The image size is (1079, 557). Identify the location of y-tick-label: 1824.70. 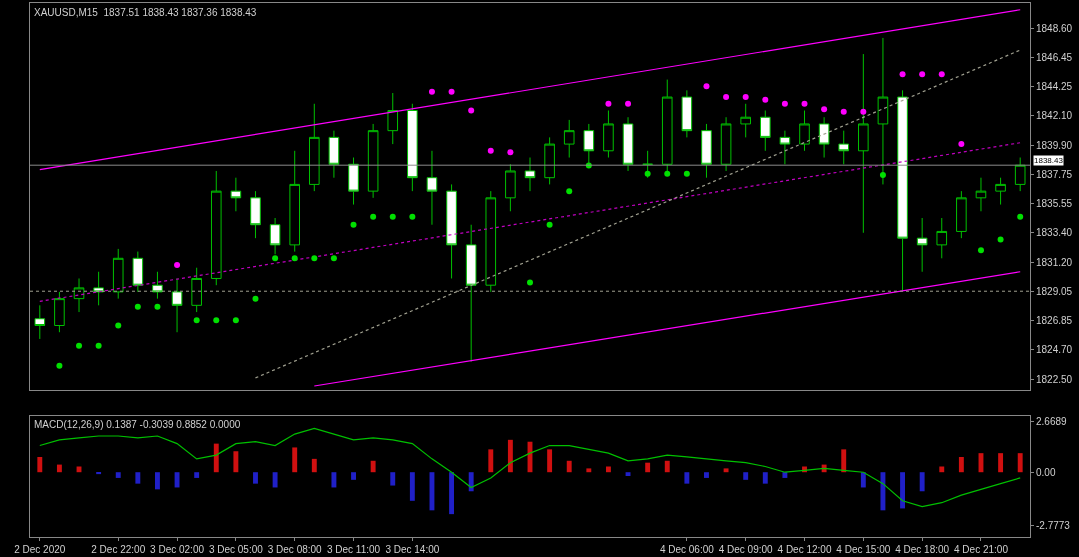
(1054, 350).